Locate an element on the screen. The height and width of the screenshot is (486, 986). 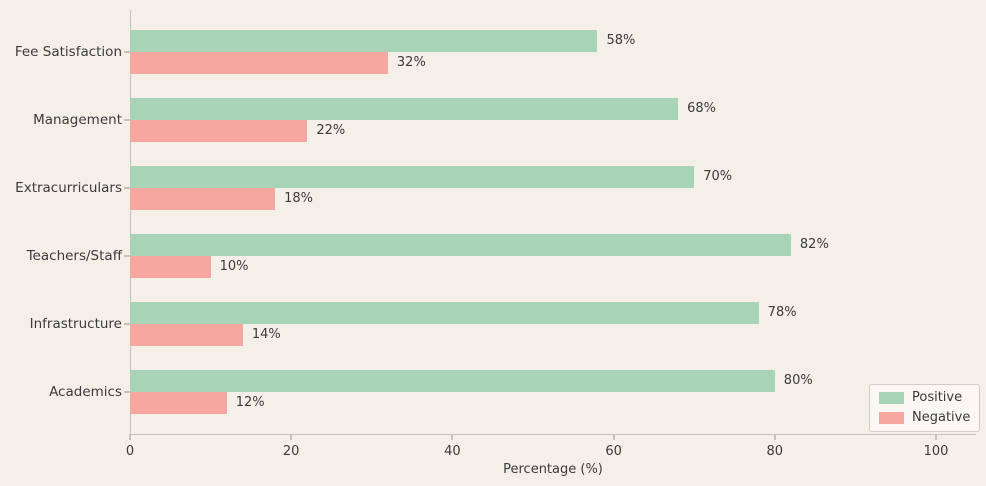
y-axis-line is located at coordinates (130, 222).